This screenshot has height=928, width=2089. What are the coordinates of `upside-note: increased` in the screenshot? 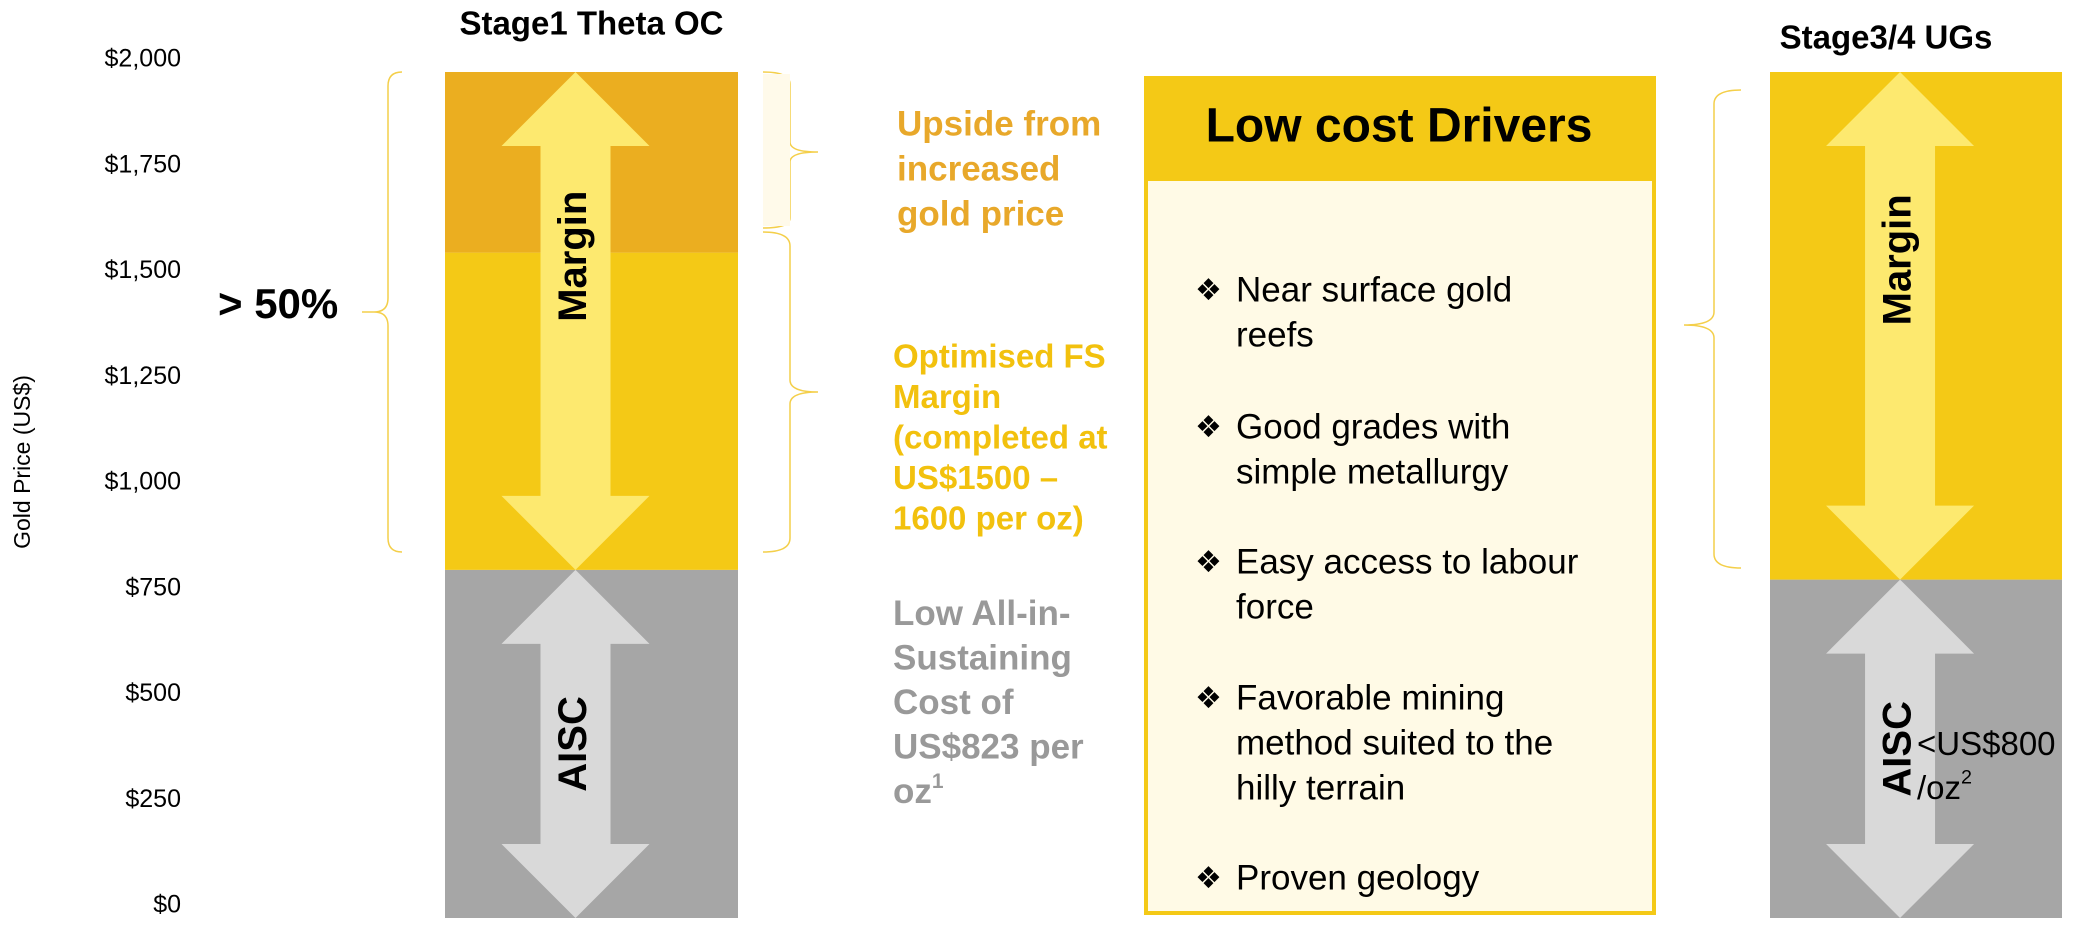 It's located at (978, 168).